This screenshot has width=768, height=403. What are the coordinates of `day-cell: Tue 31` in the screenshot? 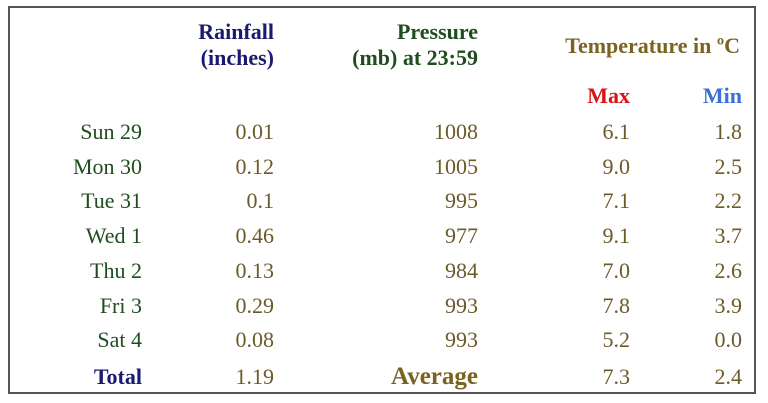 It's located at (111, 201).